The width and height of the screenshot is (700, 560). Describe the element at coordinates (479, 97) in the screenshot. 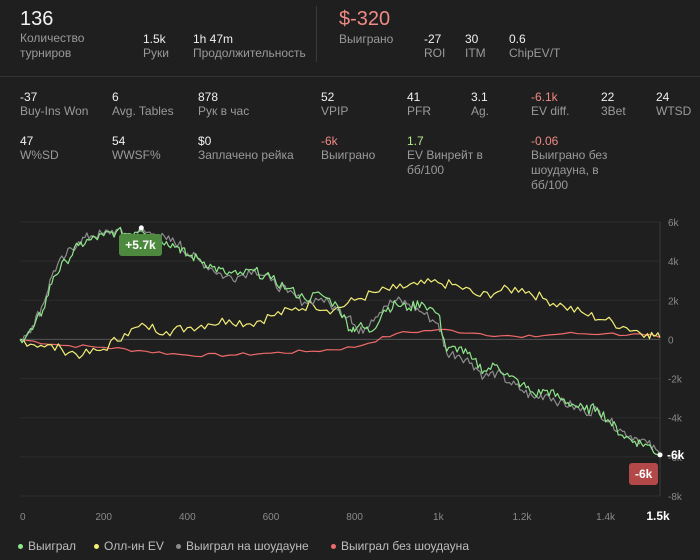

I see `ag-value: 3.1` at that location.